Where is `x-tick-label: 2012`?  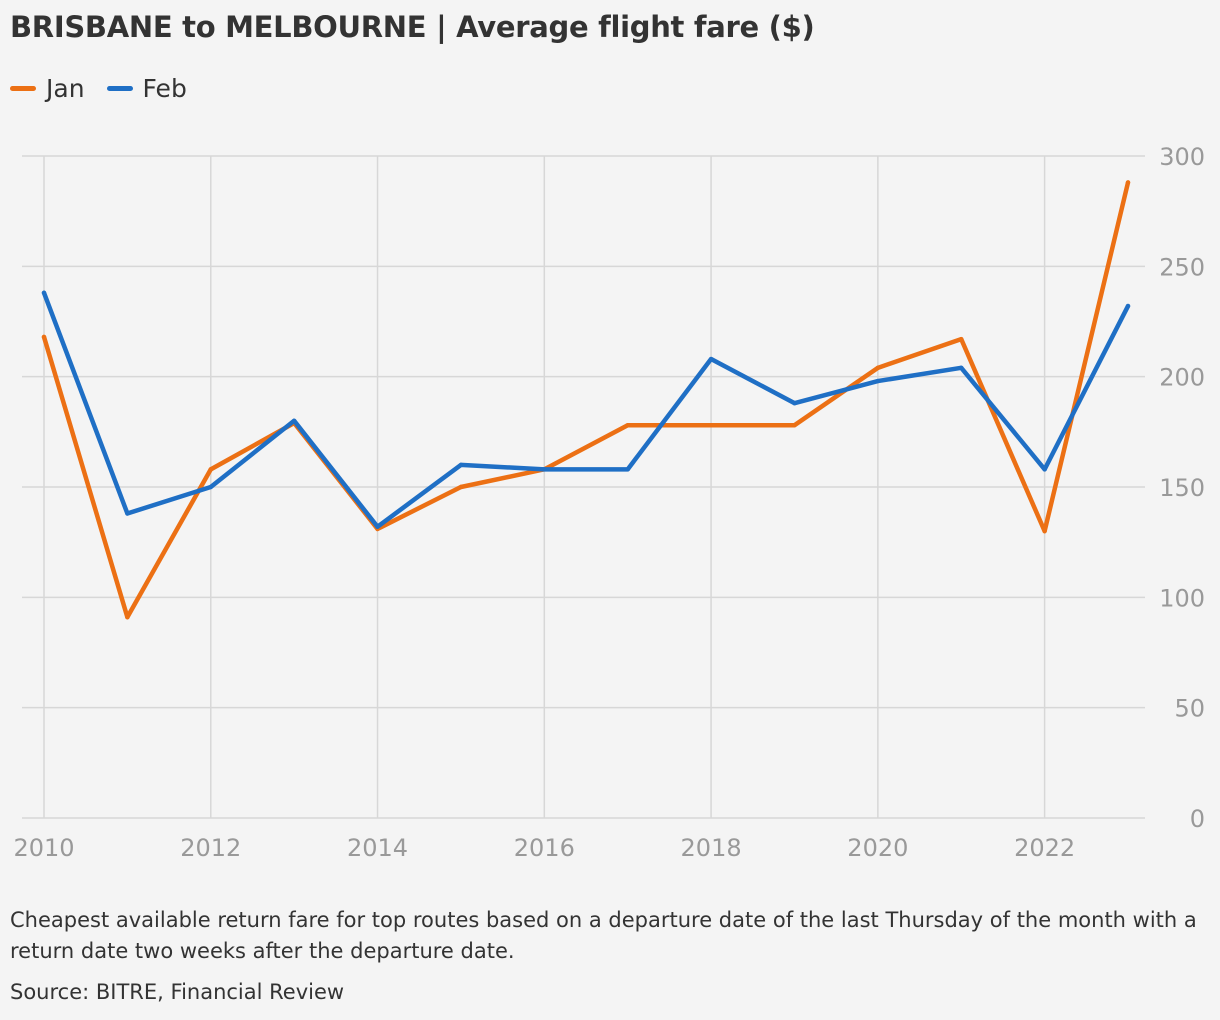
x-tick-label: 2012 is located at coordinates (210, 848).